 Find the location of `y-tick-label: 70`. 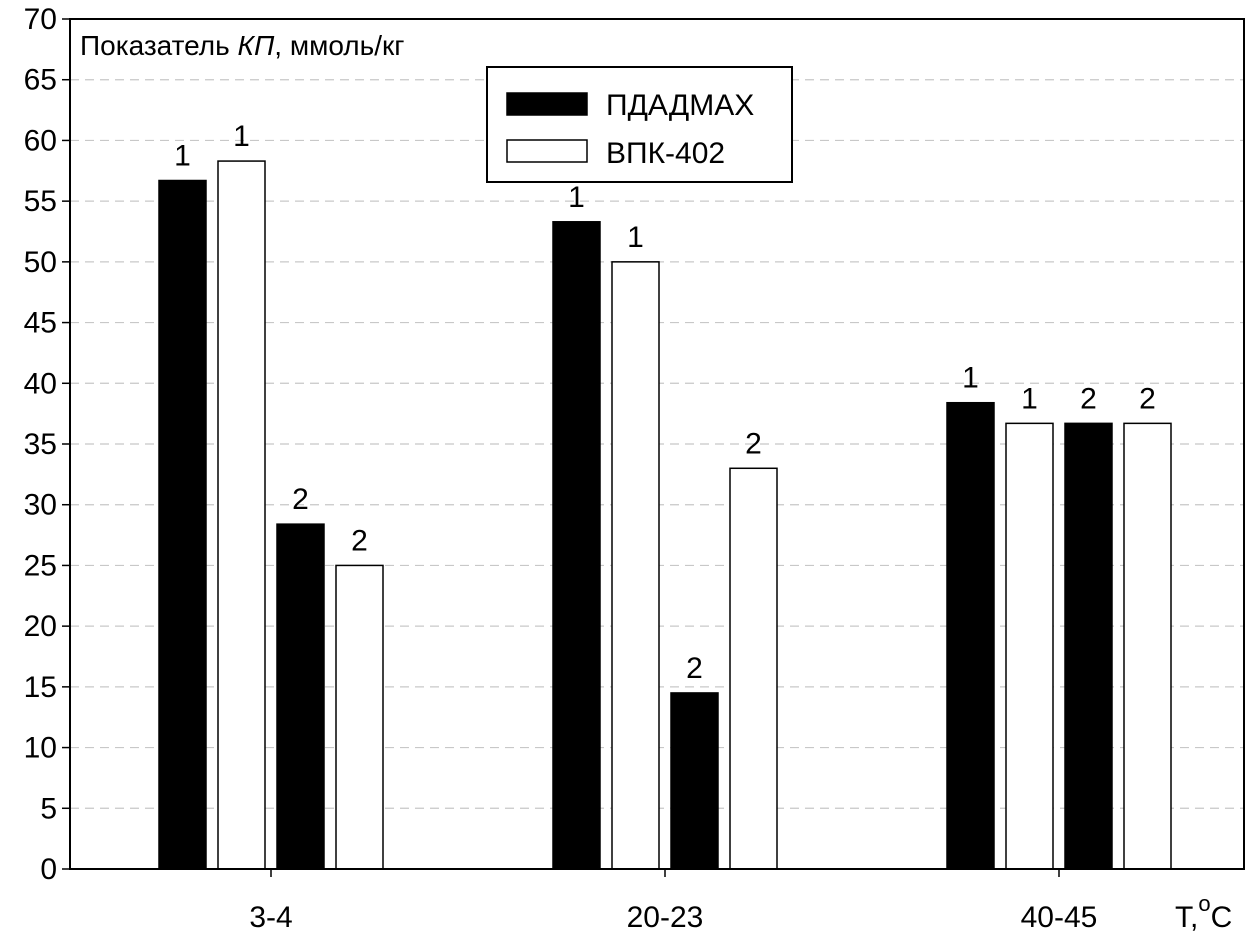

y-tick-label: 70 is located at coordinates (40, 19).